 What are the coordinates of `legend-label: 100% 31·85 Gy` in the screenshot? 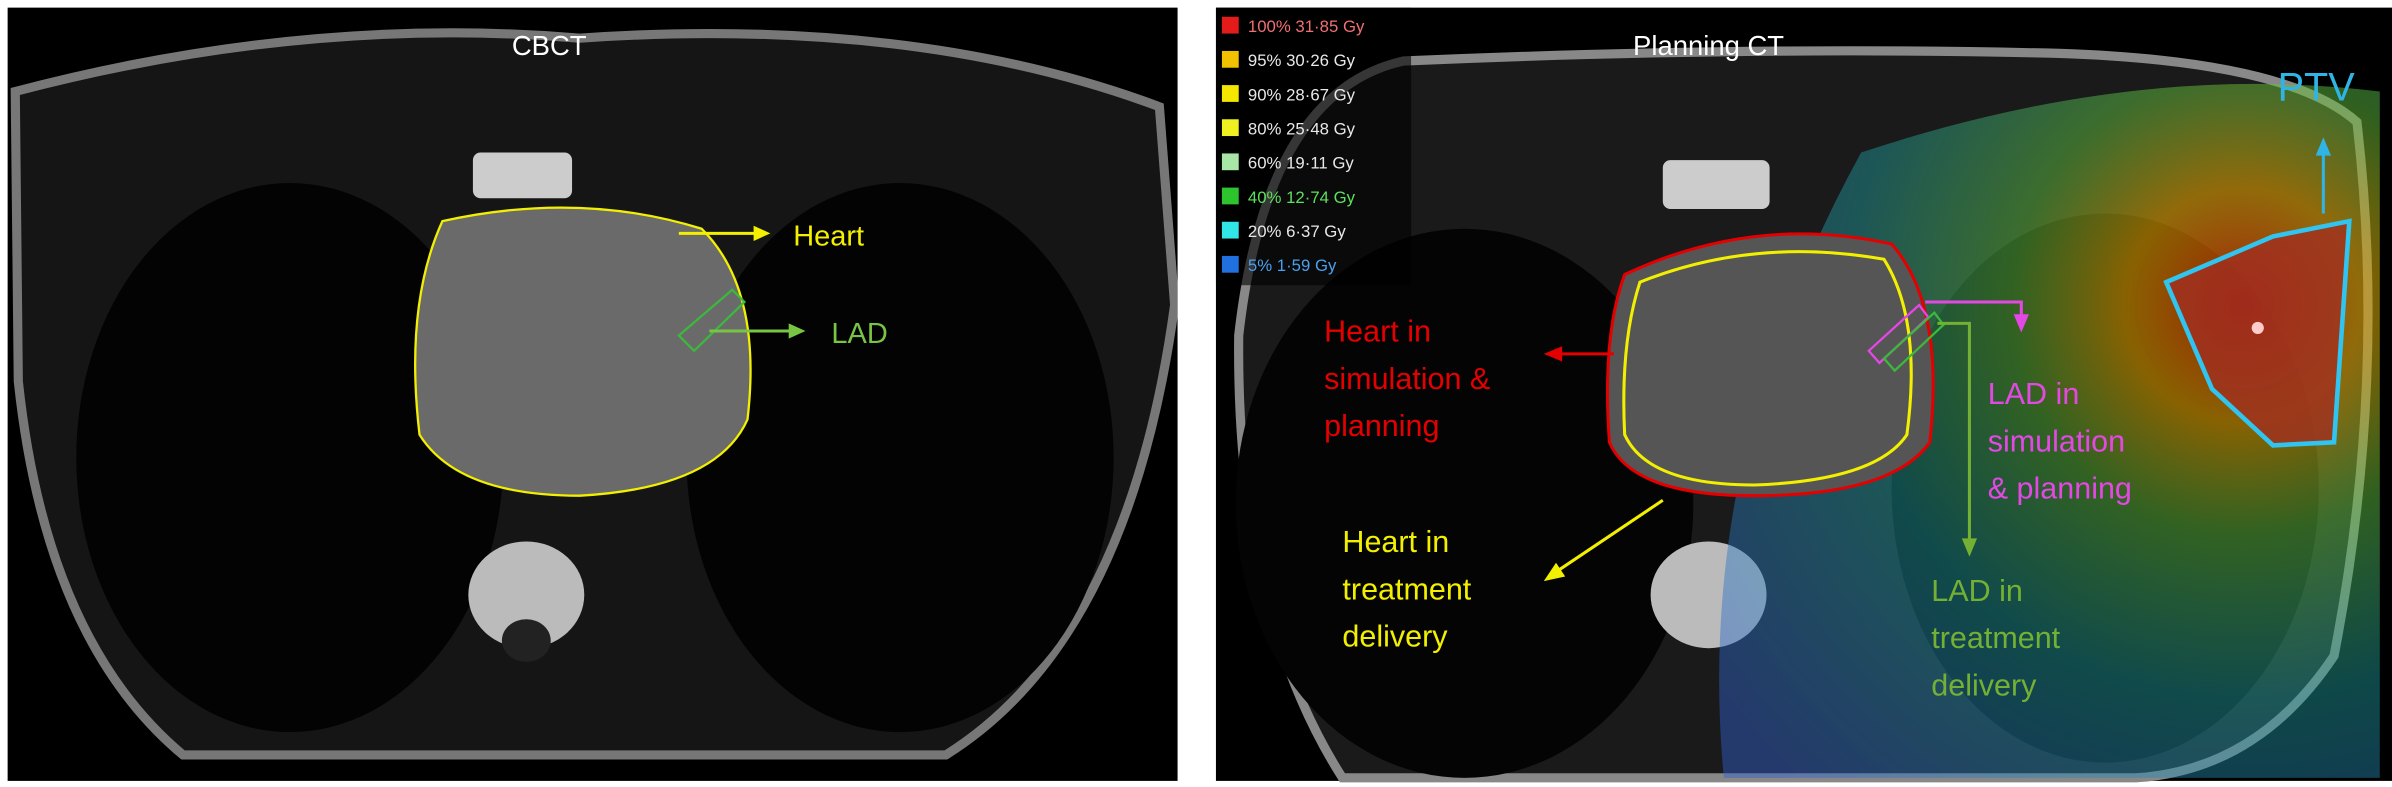 It's located at (1306, 26).